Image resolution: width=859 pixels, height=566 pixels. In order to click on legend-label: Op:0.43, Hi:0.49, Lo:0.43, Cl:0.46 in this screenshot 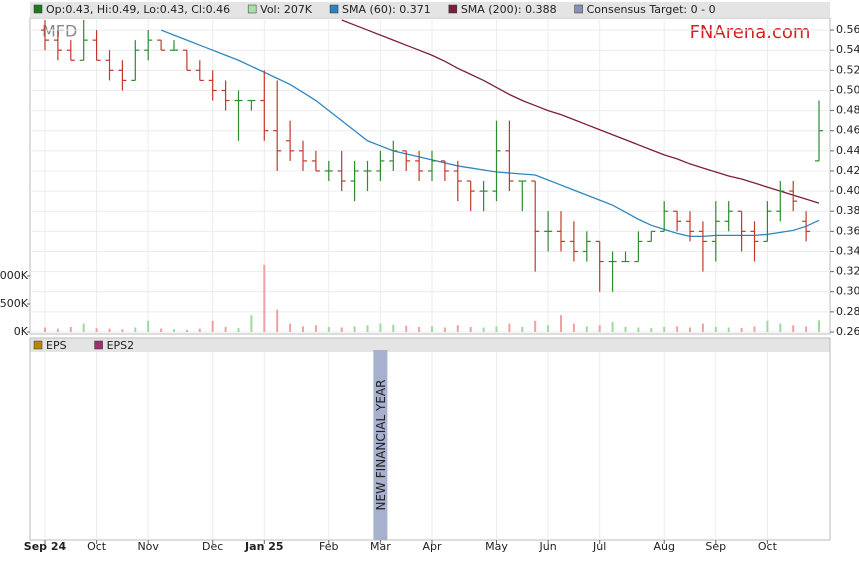, I will do `click(138, 9)`.